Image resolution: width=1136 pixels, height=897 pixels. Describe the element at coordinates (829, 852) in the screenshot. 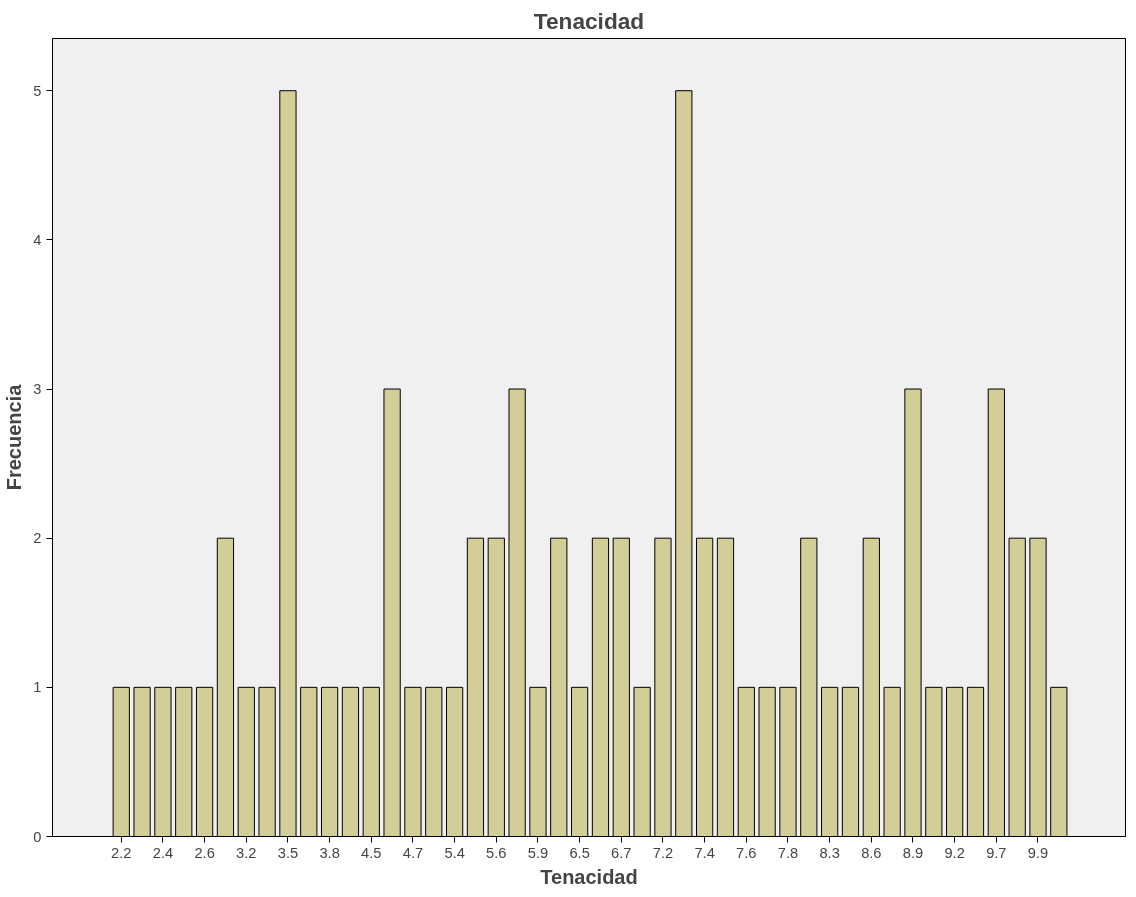

I see `x-tick-label: 8.3` at that location.